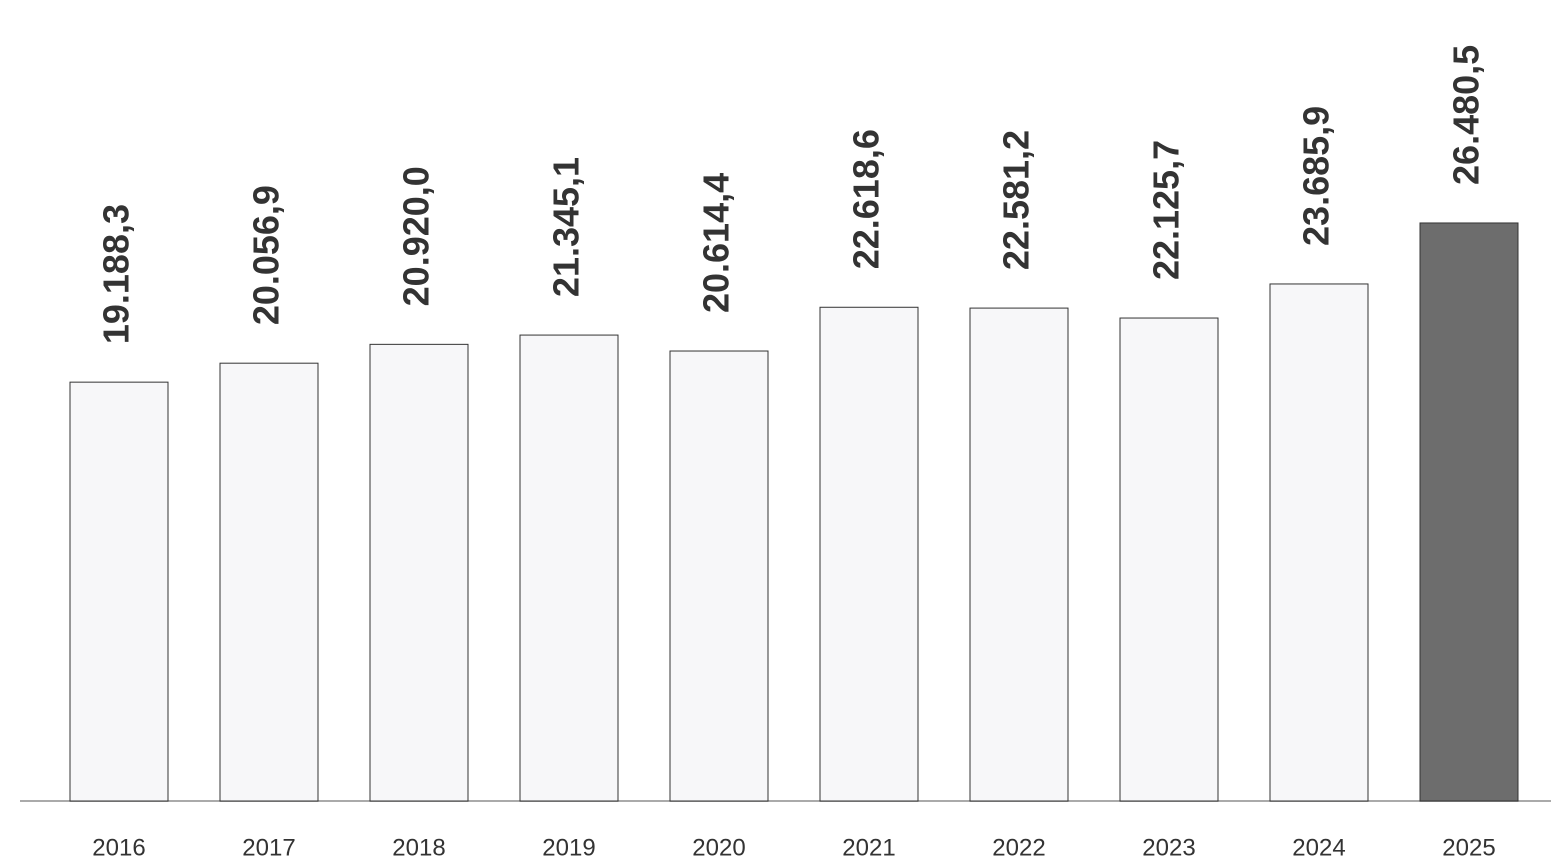  Describe the element at coordinates (1166, 210) in the screenshot. I see `value-label: 22.125,7` at that location.